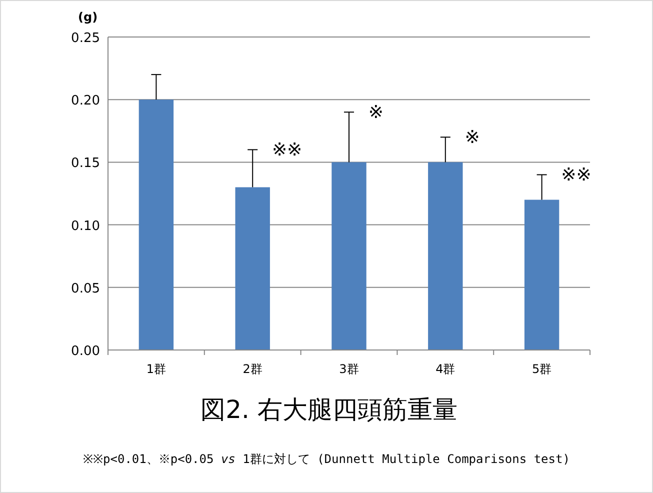 This screenshot has height=493, width=653. Describe the element at coordinates (85, 101) in the screenshot. I see `y-tick-label: 0.20` at that location.